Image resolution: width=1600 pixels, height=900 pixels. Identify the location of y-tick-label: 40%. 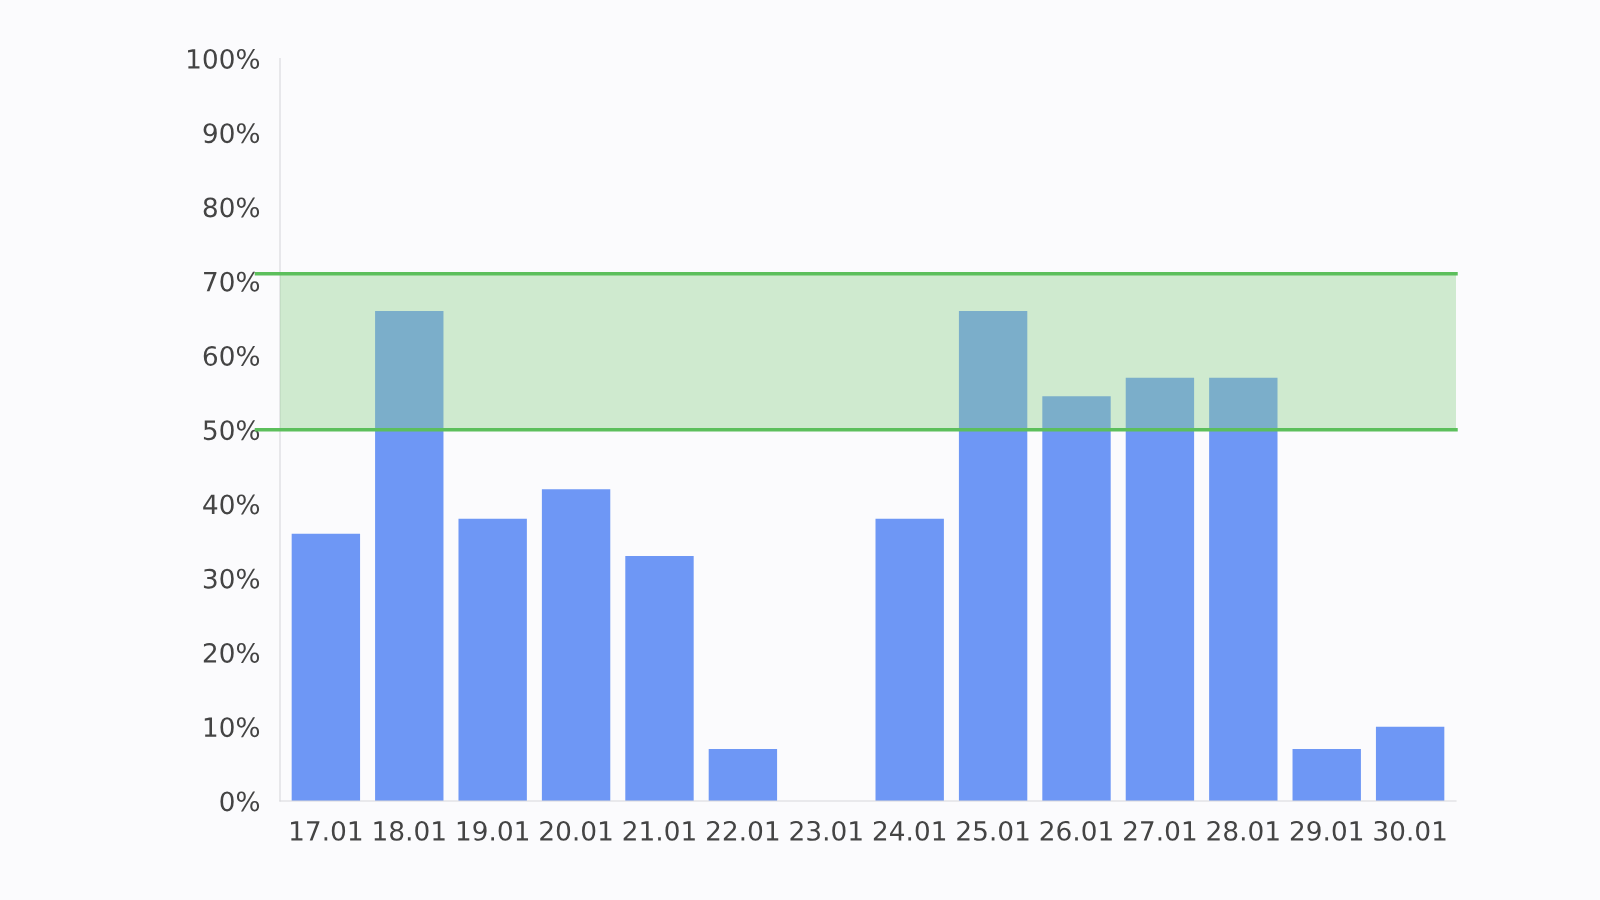
(231, 504).